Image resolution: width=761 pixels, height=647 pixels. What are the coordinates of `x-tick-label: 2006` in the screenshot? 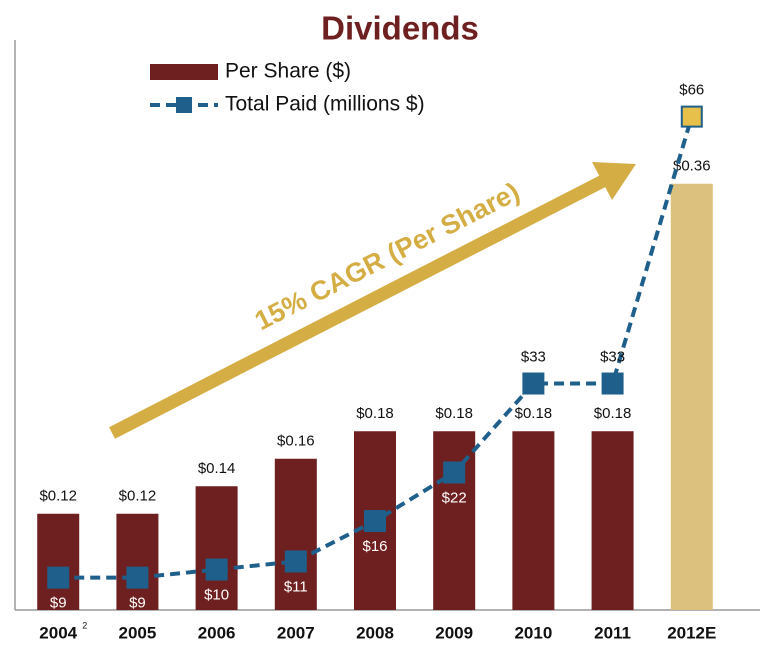 It's located at (217, 632).